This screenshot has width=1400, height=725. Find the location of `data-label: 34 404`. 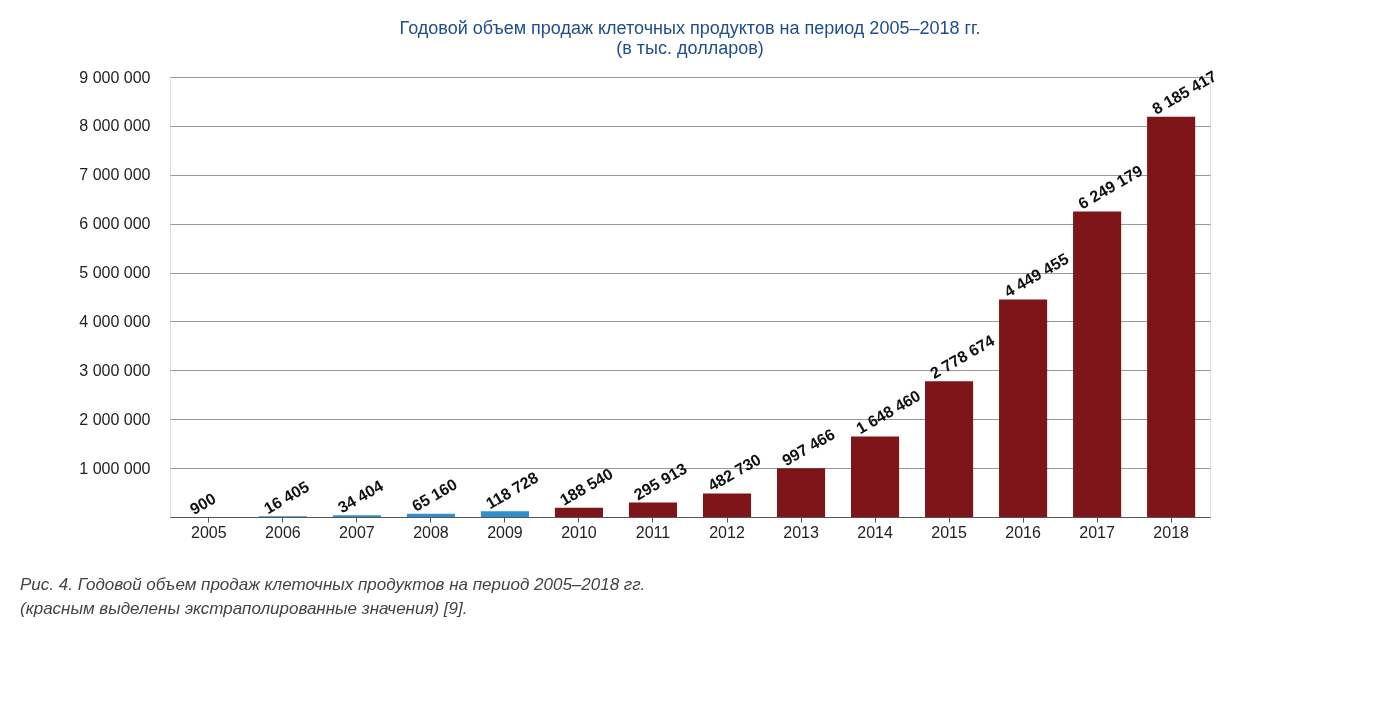

data-label: 34 404 is located at coordinates (360, 496).